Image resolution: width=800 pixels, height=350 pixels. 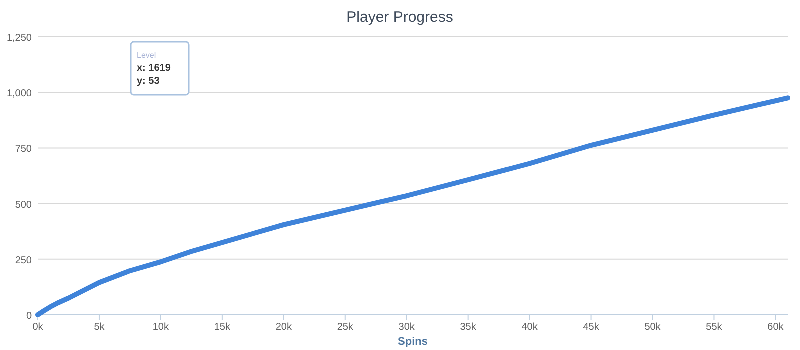 What do you see at coordinates (29, 316) in the screenshot?
I see `y-tick-label: 0` at bounding box center [29, 316].